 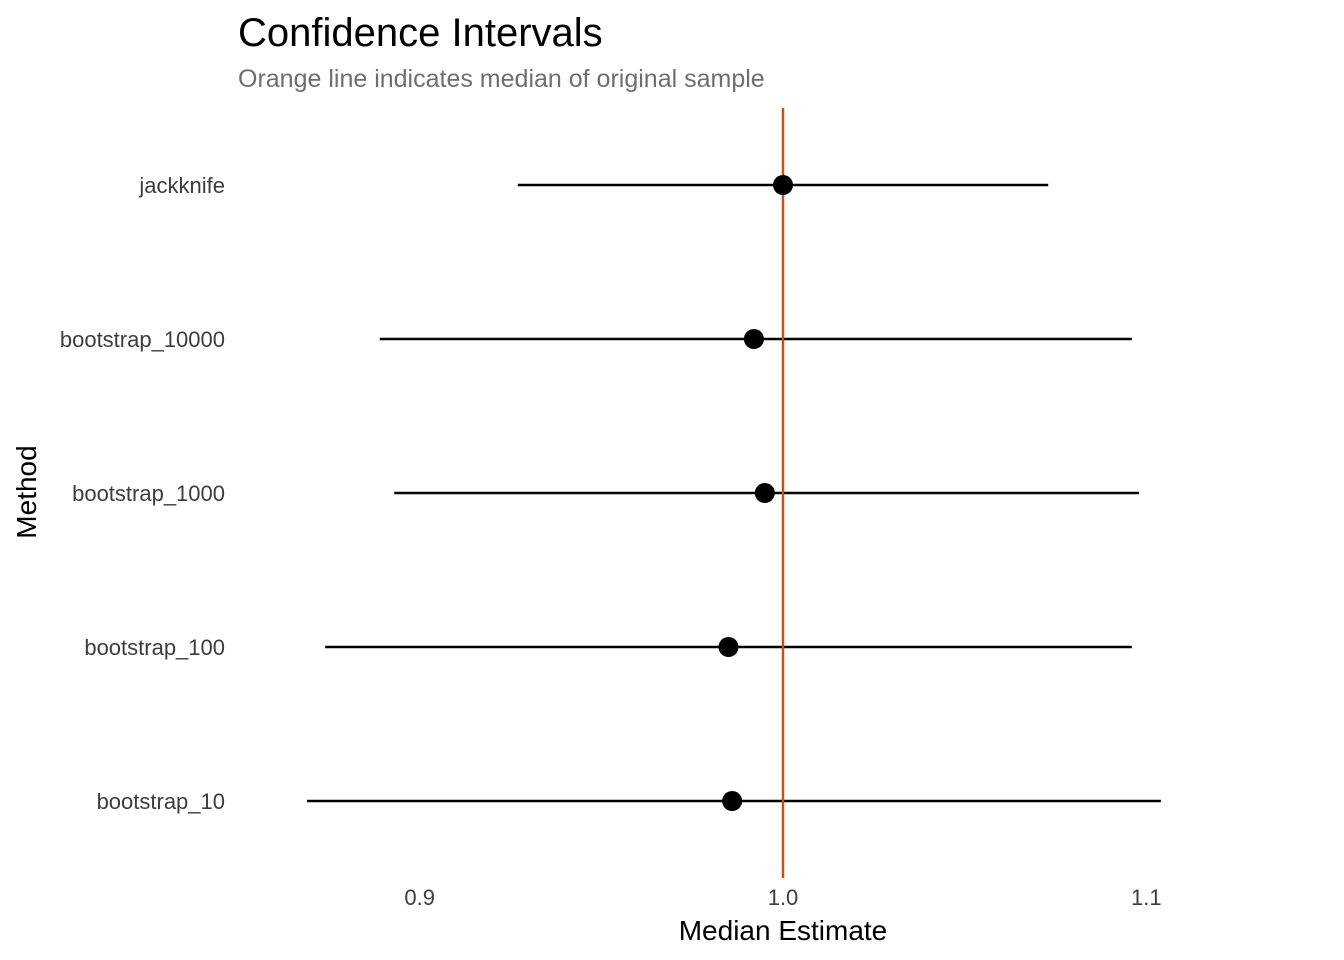 What do you see at coordinates (1146, 897) in the screenshot?
I see `x-tick-label: 1.1` at bounding box center [1146, 897].